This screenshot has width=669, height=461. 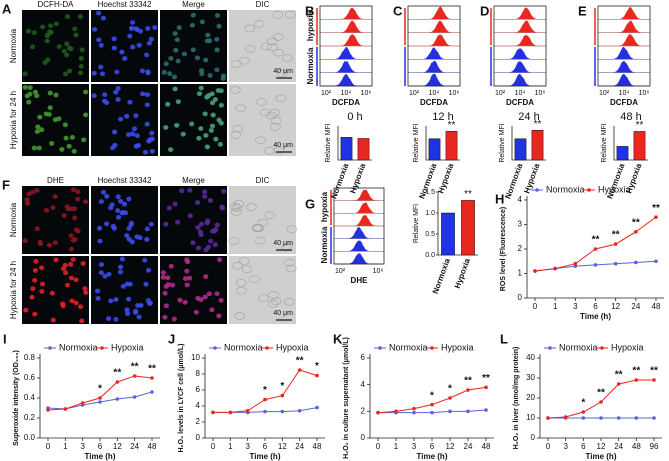 What do you see at coordinates (181, 397) in the screenshot?
I see `y-axis-label: H₂O₂ levels in LYCF cell (μmol/L)` at bounding box center [181, 397].